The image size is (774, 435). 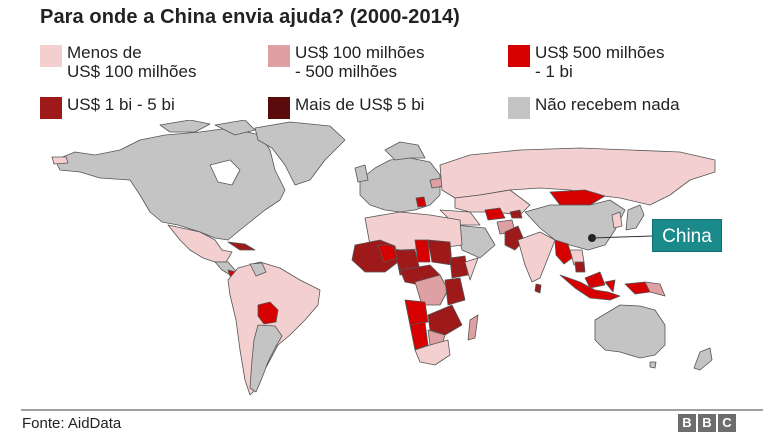 What do you see at coordinates (170, 184) in the screenshot?
I see `region-north-america` at bounding box center [170, 184].